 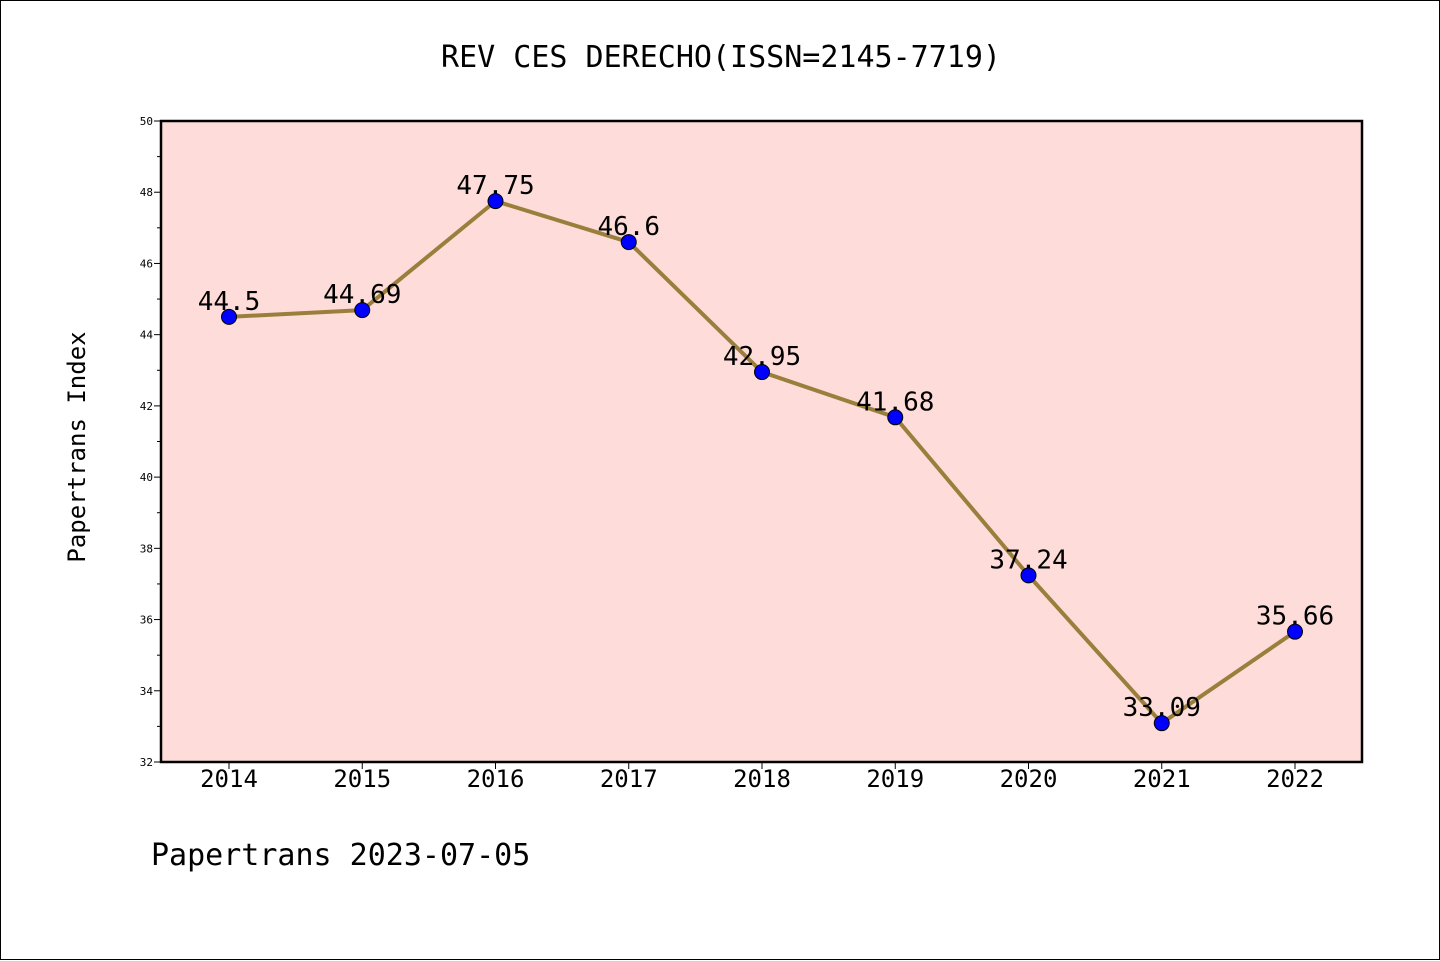 I want to click on data-label: 41.68, so click(x=895, y=402).